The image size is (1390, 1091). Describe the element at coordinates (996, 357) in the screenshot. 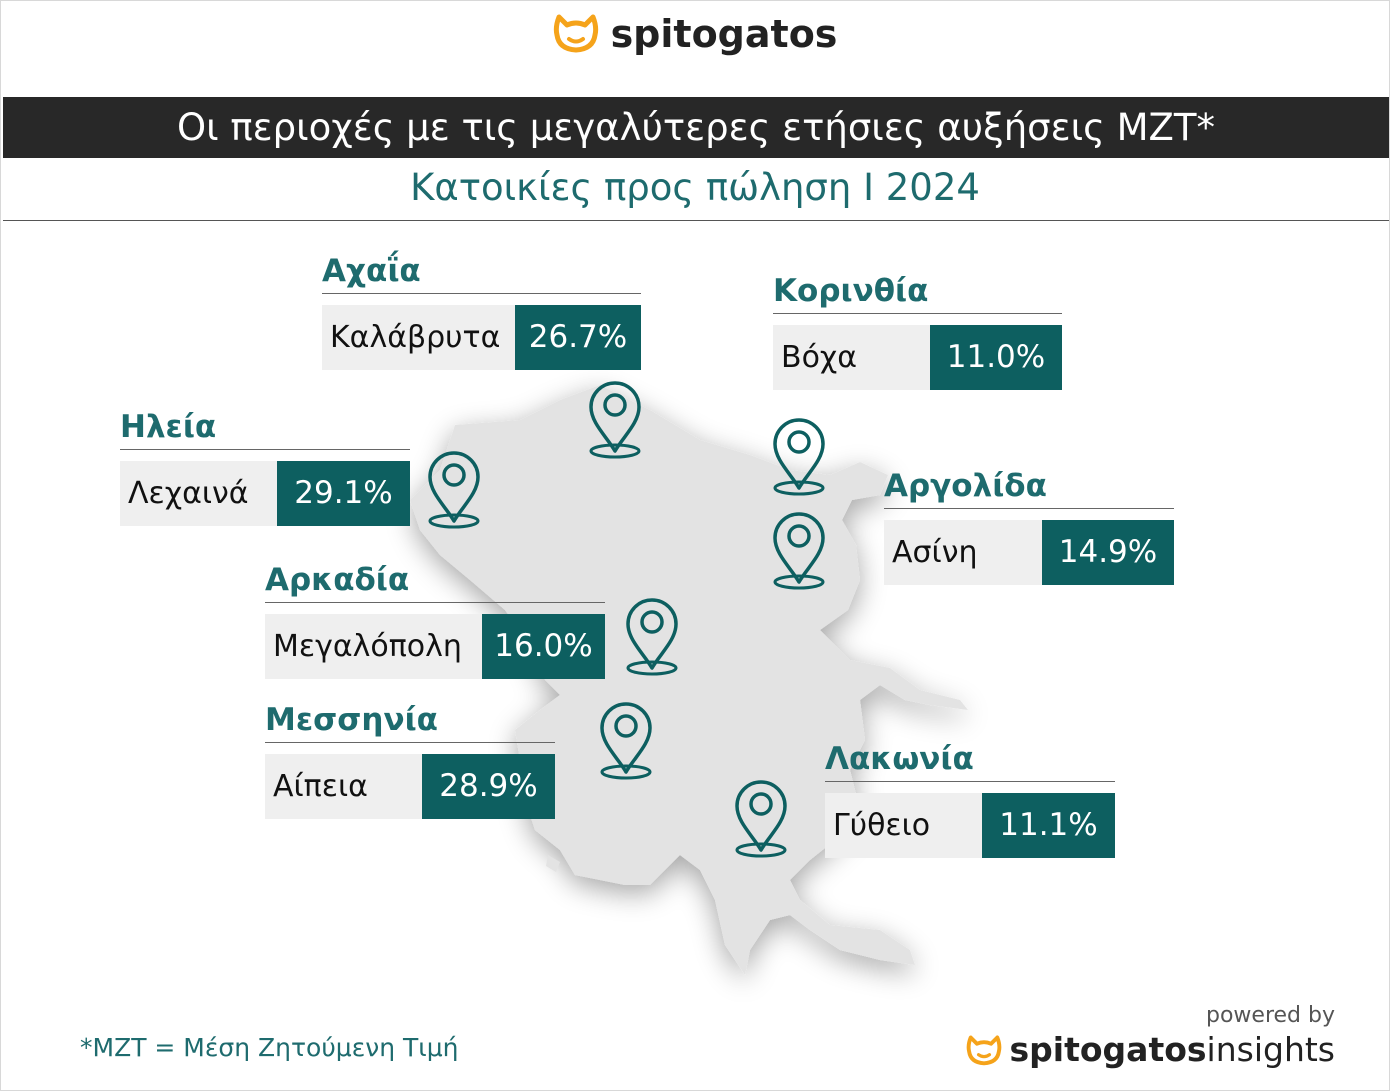

I see `increase-value: 11.0%` at that location.